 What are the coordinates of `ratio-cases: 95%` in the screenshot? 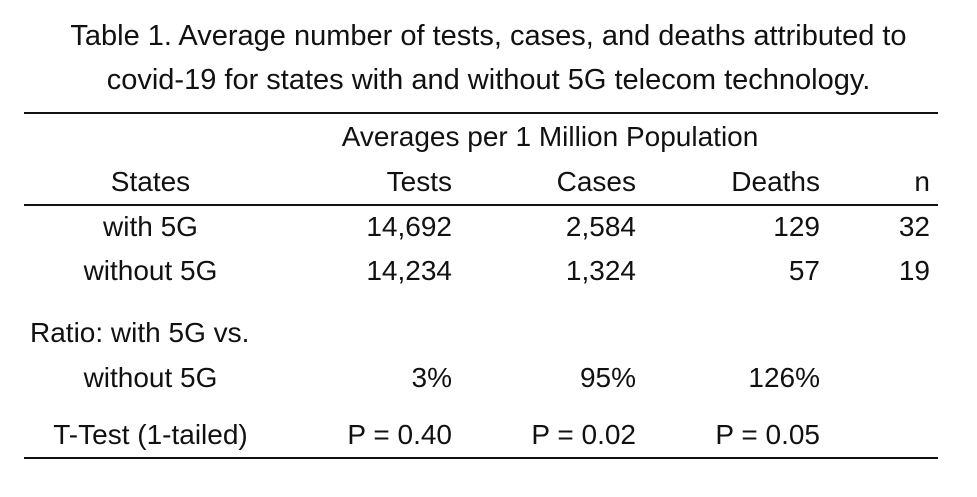 It's located at (607, 377).